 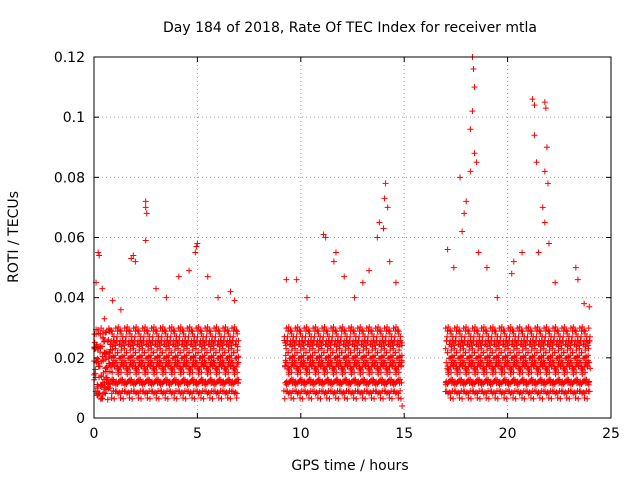 What do you see at coordinates (69, 239) in the screenshot?
I see `y-tick-label: 0.06` at bounding box center [69, 239].